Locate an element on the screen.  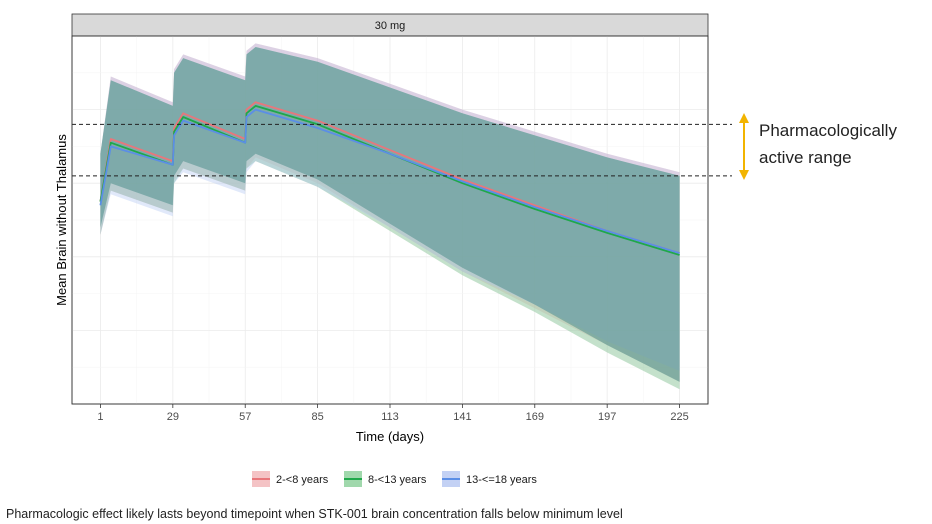
reference-lines is located at coordinates (402, 150).